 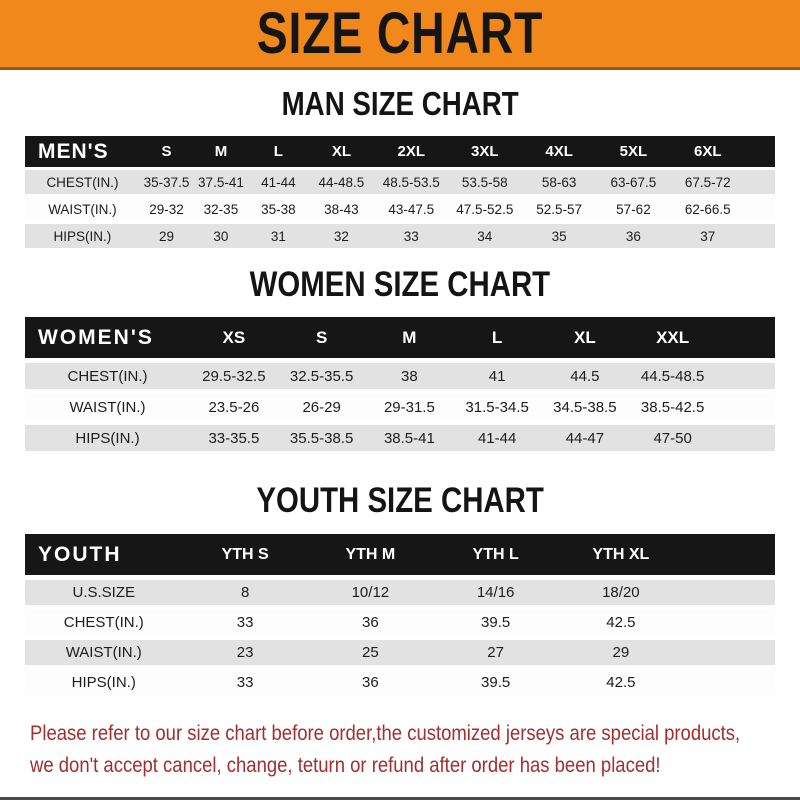 What do you see at coordinates (104, 592) in the screenshot?
I see `row-label: U.S.SIZE` at bounding box center [104, 592].